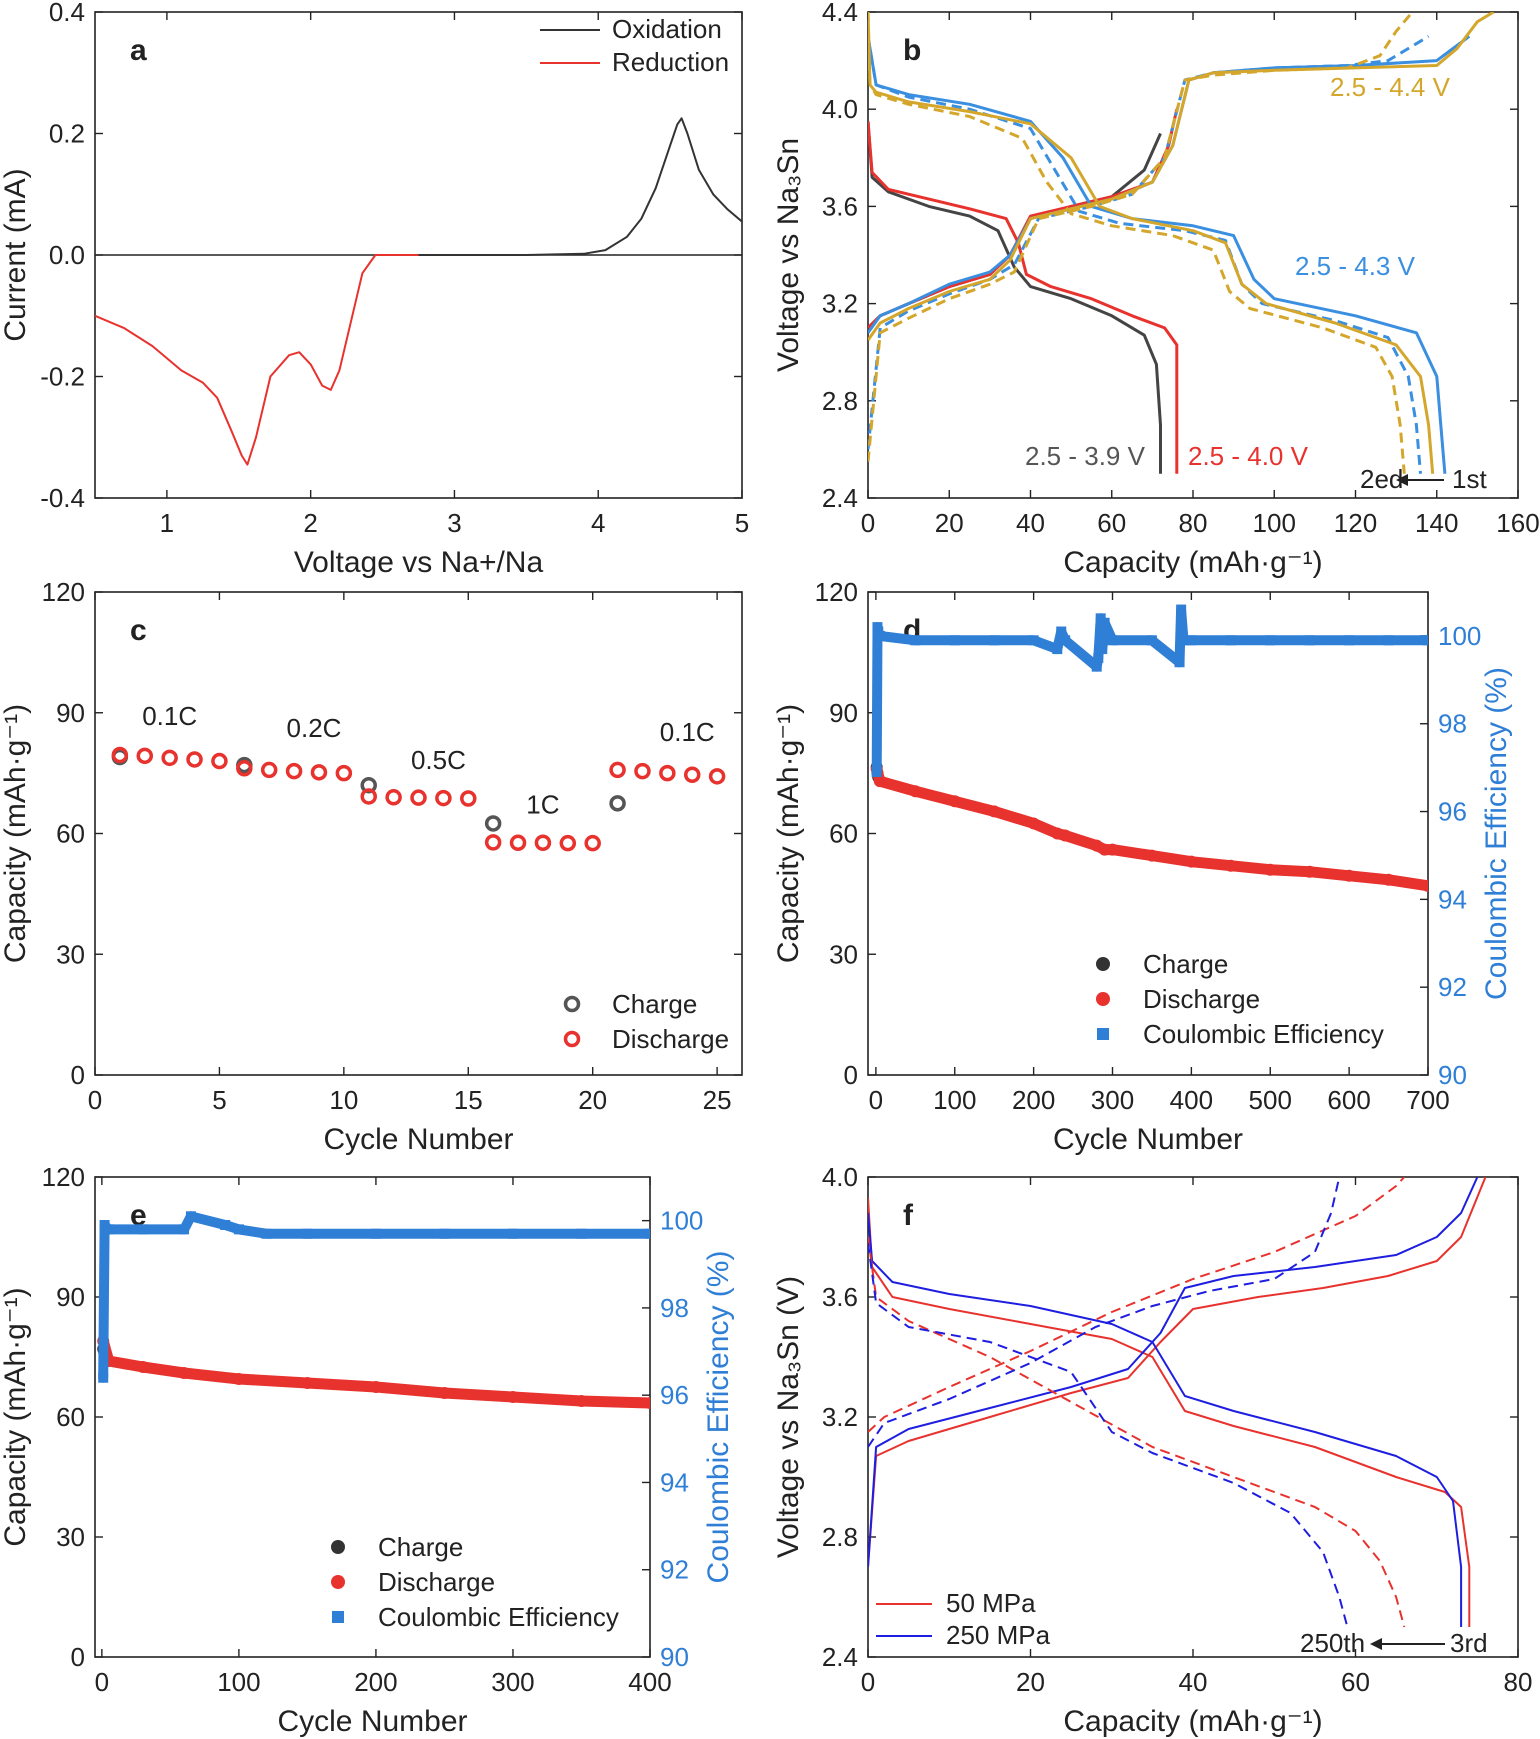 Image resolution: width=1540 pixels, height=1739 pixels. What do you see at coordinates (1033, 1100) in the screenshot?
I see `x-tick-label: 200` at bounding box center [1033, 1100].